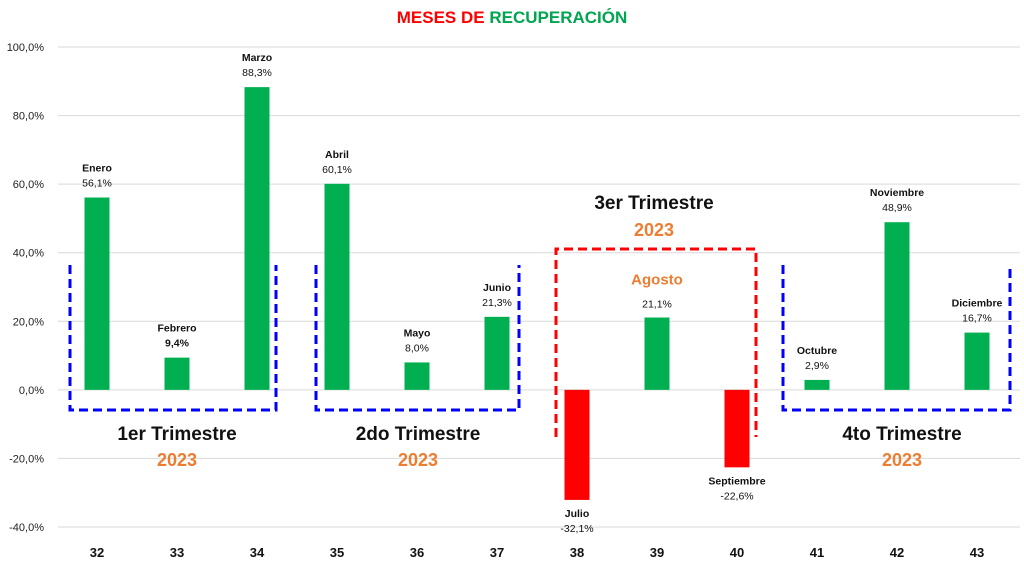 The width and height of the screenshot is (1024, 565). I want to click on x-tick-label: 35, so click(337, 552).